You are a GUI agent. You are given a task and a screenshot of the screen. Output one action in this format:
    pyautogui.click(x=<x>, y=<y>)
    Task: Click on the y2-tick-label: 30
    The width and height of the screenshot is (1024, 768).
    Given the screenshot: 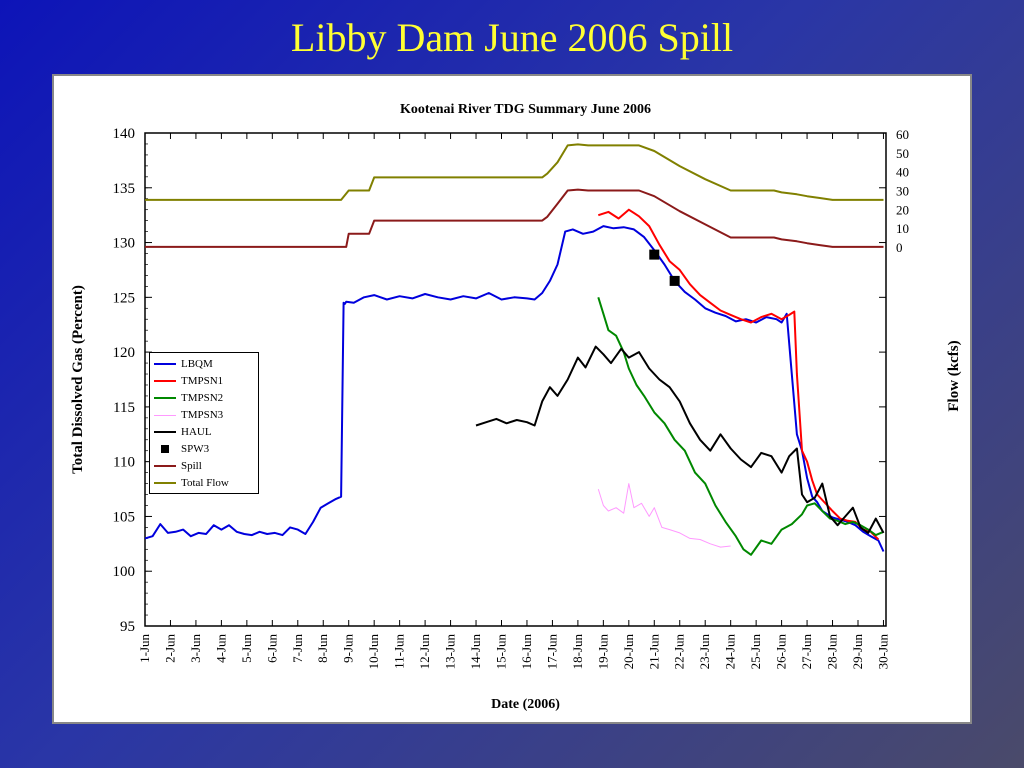 What is the action you would take?
    pyautogui.click(x=902, y=191)
    